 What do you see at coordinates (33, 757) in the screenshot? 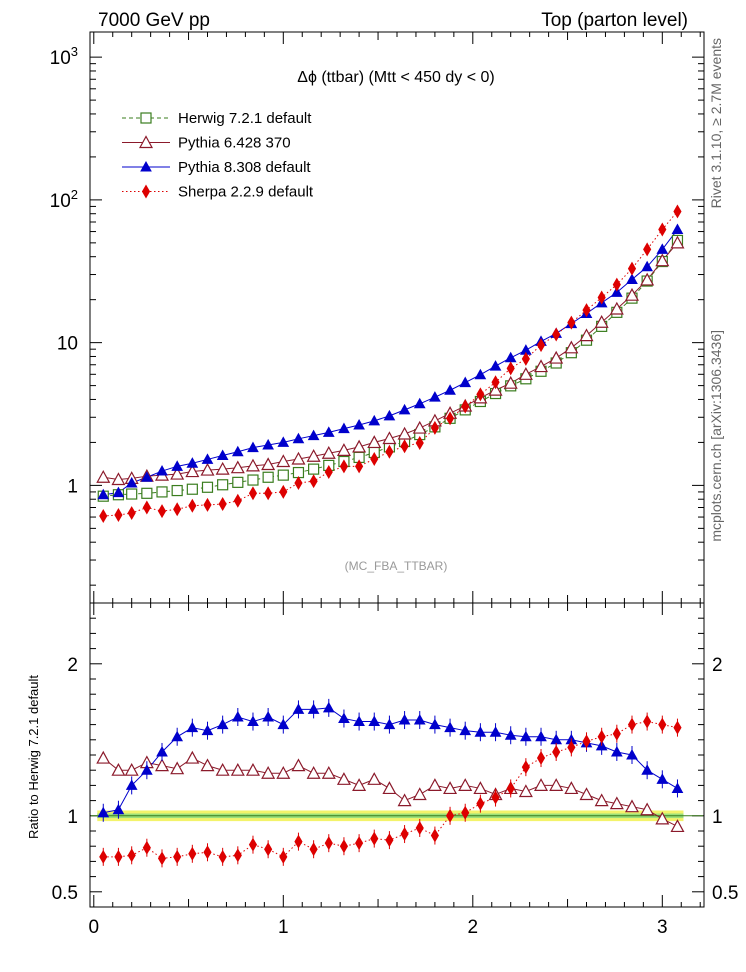
I see `ratio-ylabel: Ratio to Herwig 7.2.1 default` at bounding box center [33, 757].